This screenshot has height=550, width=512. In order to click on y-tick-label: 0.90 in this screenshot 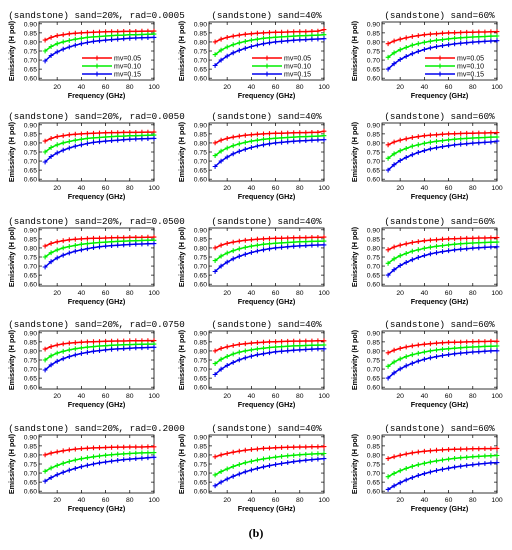, I will do `click(373, 24)`.